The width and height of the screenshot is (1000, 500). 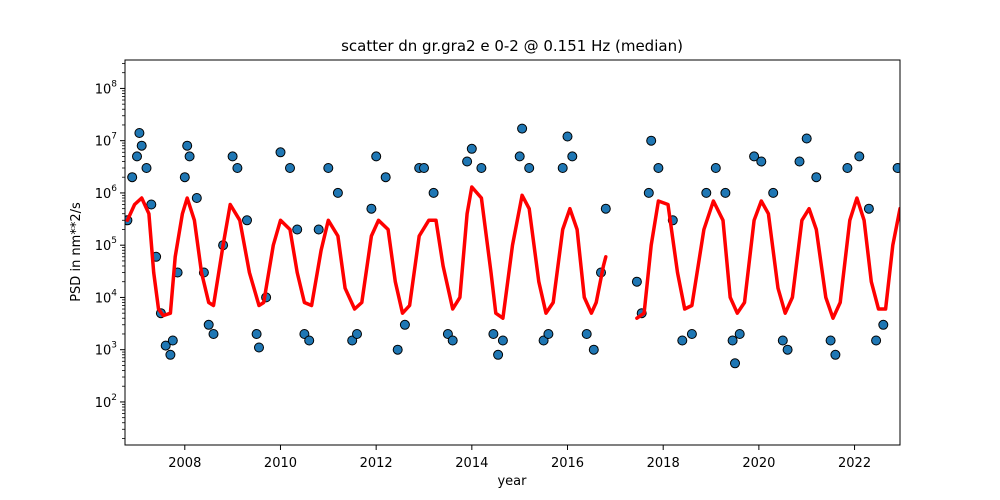 What do you see at coordinates (106, 193) in the screenshot?
I see `y-tick-label: 10⁶` at bounding box center [106, 193].